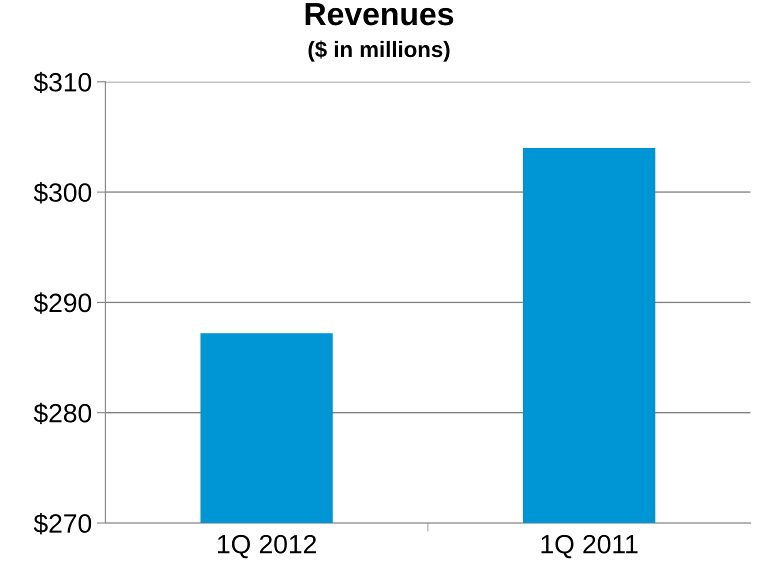  What do you see at coordinates (63, 523) in the screenshot?
I see `y-tick-label: $270` at bounding box center [63, 523].